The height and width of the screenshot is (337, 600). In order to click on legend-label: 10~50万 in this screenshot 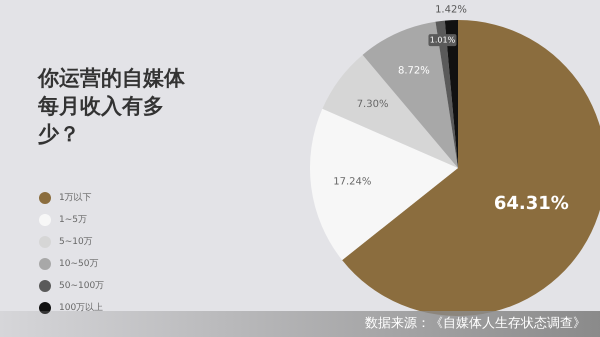, I will do `click(78, 264)`.